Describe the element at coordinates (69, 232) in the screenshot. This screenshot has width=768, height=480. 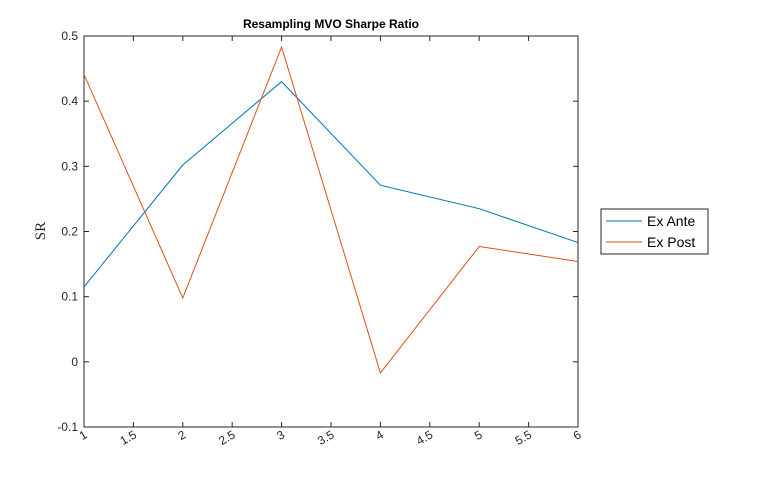
I see `y-tick-label: 0.2` at that location.